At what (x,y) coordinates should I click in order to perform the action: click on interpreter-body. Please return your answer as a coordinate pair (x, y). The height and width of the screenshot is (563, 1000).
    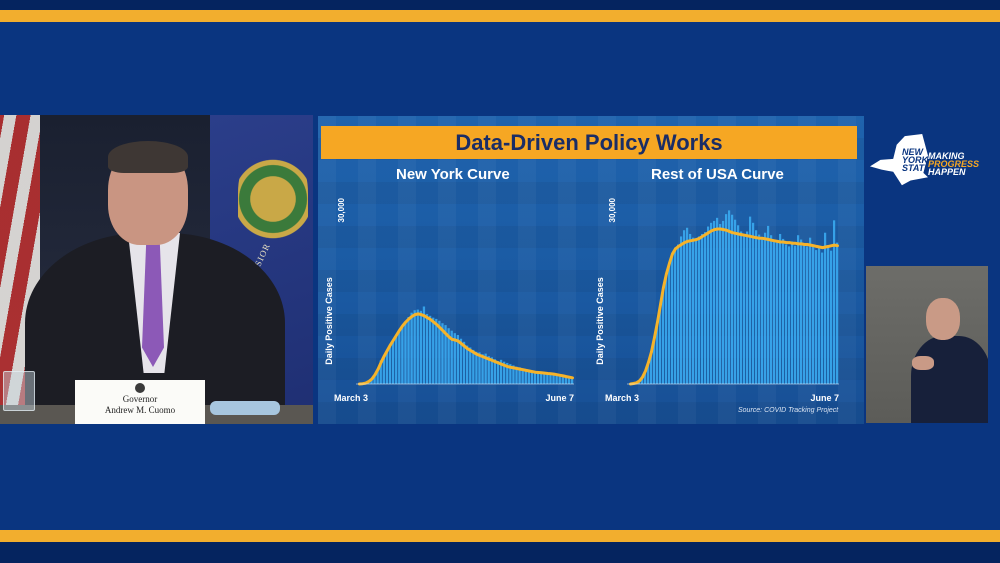
    Looking at the image, I should click on (949, 379).